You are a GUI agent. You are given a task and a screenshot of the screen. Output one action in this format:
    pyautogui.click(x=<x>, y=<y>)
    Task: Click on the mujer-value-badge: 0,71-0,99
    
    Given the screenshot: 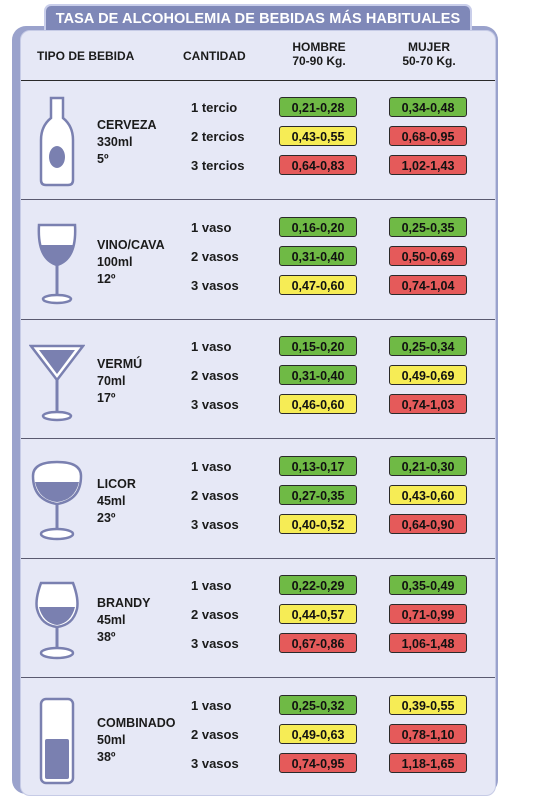 What is the action you would take?
    pyautogui.click(x=428, y=614)
    